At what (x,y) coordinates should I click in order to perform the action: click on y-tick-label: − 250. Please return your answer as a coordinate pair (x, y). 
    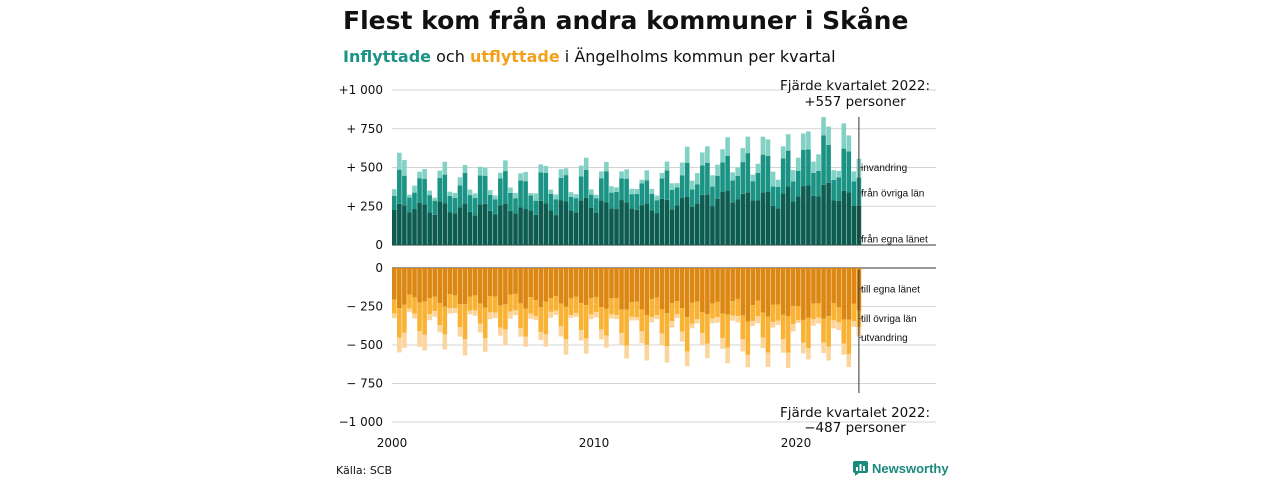
    Looking at the image, I should click on (364, 307).